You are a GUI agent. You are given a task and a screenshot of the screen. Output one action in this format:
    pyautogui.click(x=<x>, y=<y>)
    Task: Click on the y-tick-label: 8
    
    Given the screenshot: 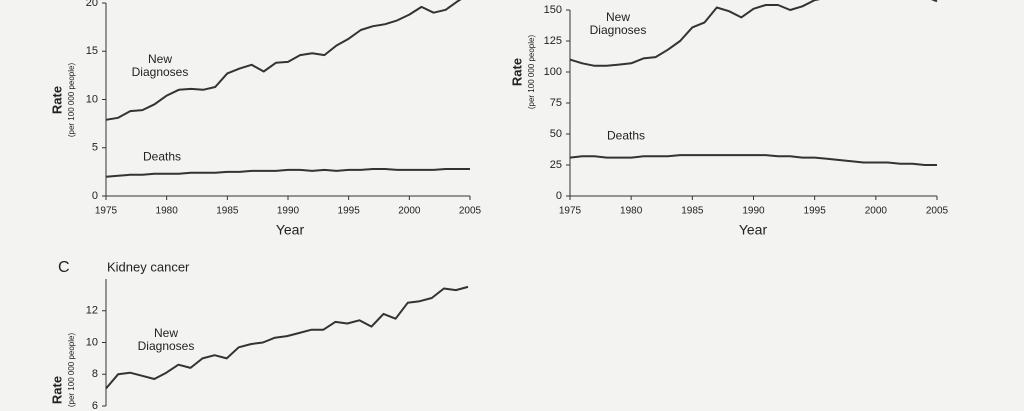 What is the action you would take?
    pyautogui.click(x=95, y=374)
    